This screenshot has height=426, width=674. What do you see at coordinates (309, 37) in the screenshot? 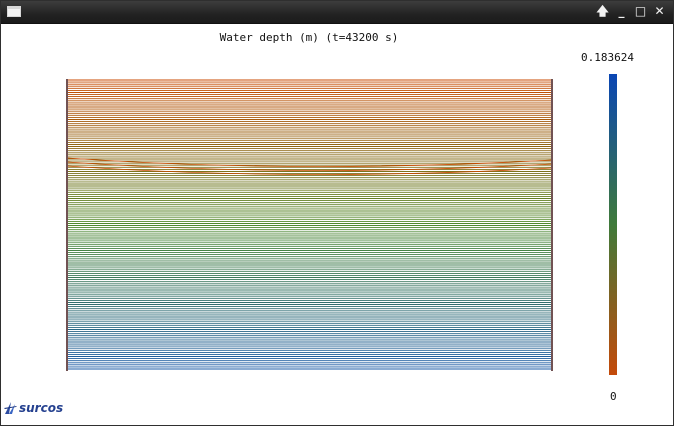
I see `plot-title: Water depth (m) (t=43200 s)` at bounding box center [309, 37].